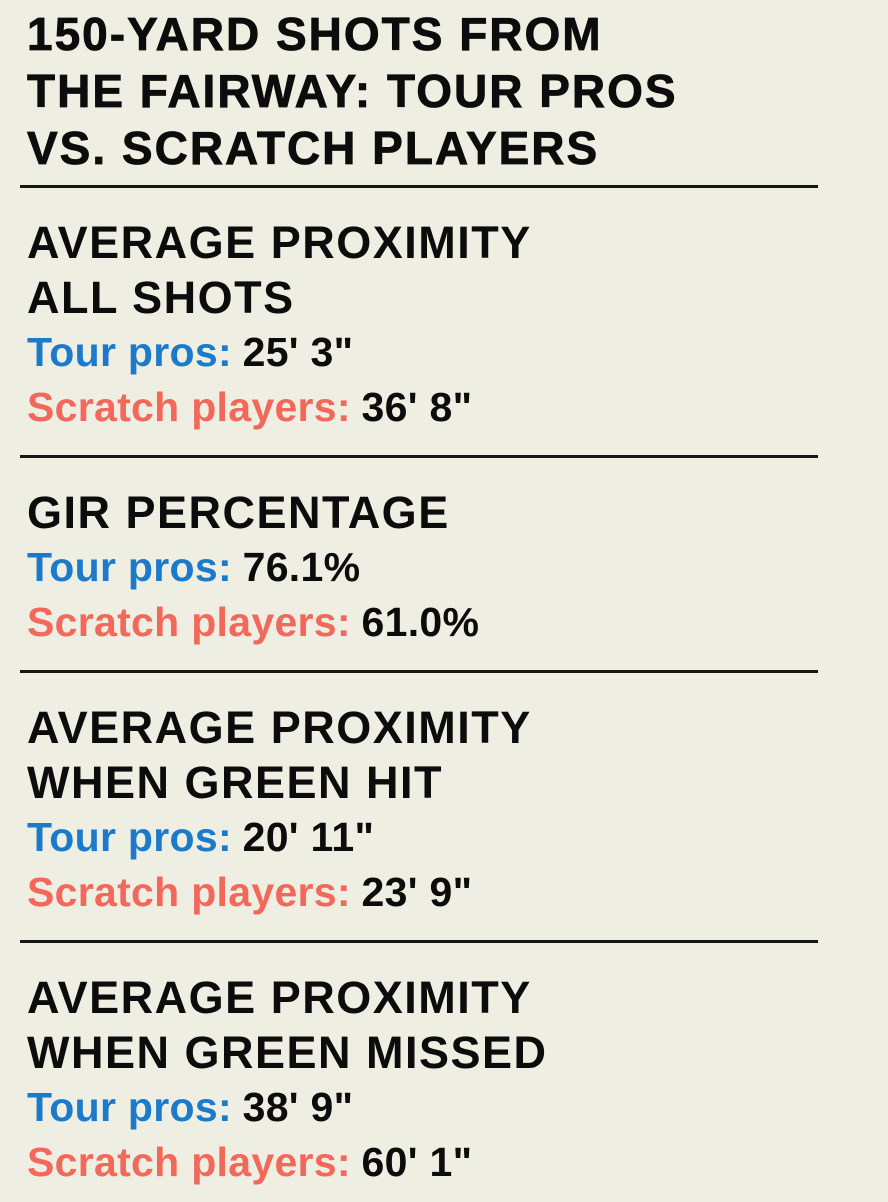 This screenshot has width=888, height=1202. What do you see at coordinates (417, 892) in the screenshot?
I see `stat-value-scratch-players: 23' 9"` at bounding box center [417, 892].